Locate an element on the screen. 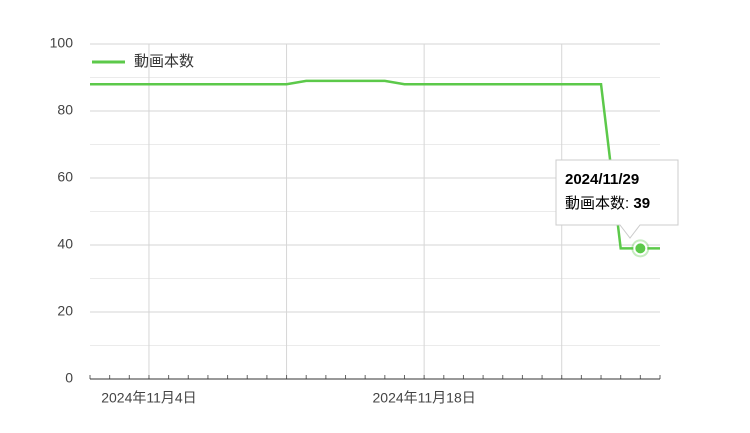 This screenshot has height=433, width=750. y-tick-label: 40 is located at coordinates (65, 244).